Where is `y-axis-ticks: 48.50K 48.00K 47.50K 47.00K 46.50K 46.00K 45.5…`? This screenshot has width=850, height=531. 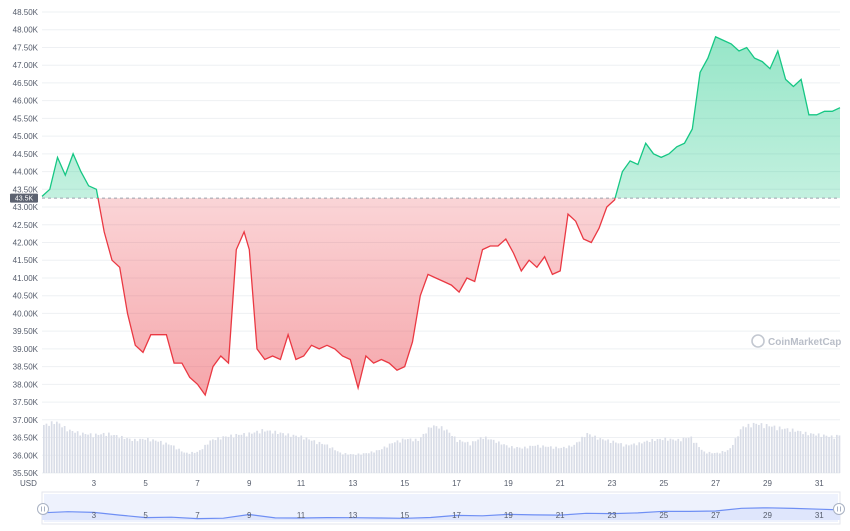
y-axis-ticks: 48.50K 48.00K 47.50K 47.00K 46.50K 46.00K 45.5… is located at coordinates (26, 243).